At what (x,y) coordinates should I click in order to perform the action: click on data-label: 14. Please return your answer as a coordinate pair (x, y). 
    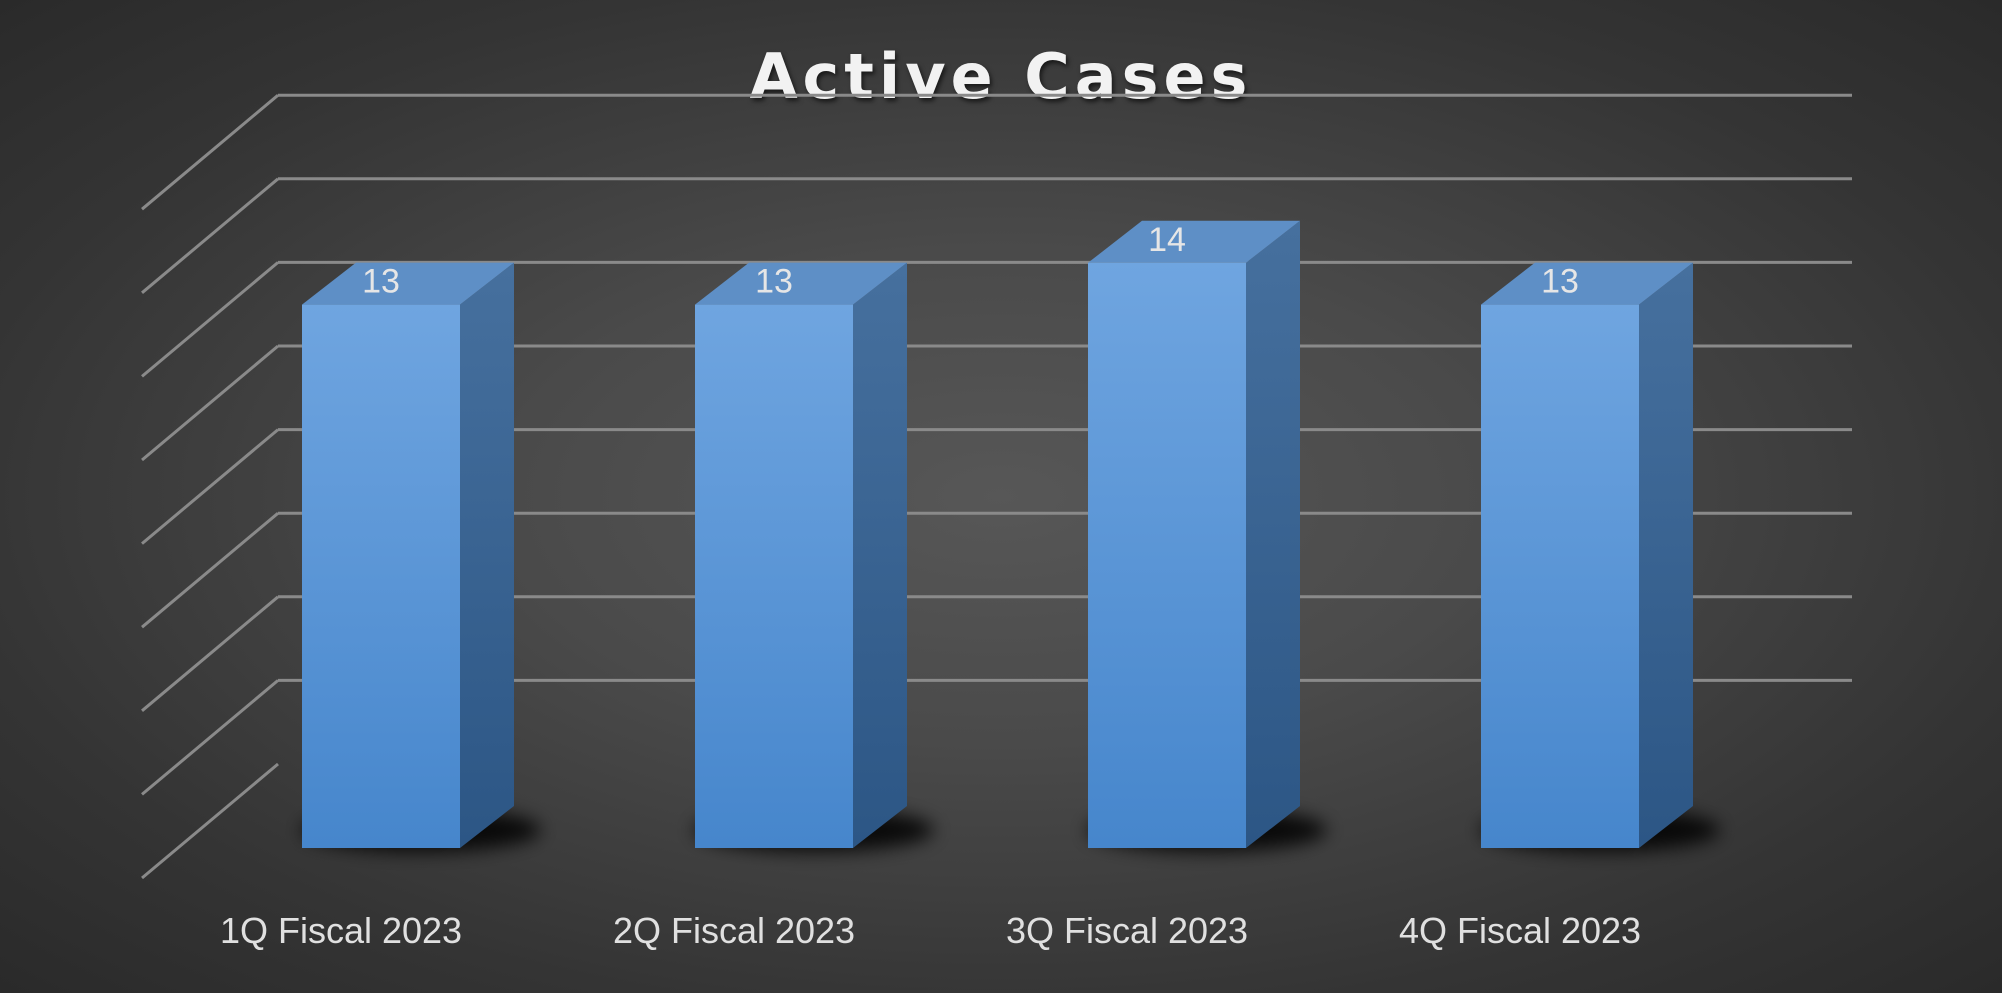
    Looking at the image, I should click on (1167, 240).